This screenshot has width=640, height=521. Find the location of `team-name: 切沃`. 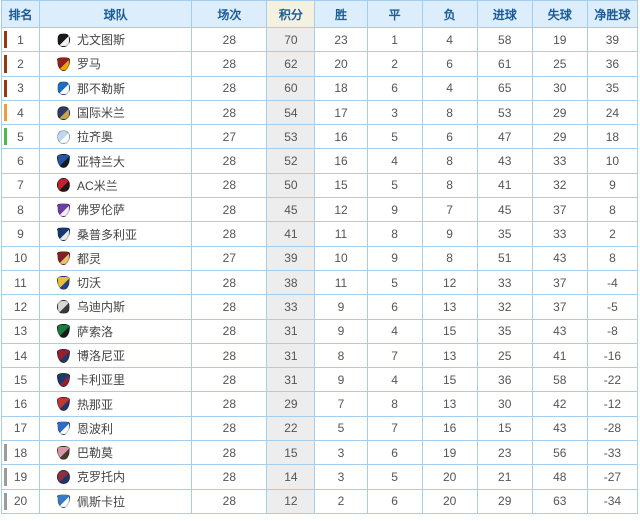

team-name: 切沃 is located at coordinates (89, 283).